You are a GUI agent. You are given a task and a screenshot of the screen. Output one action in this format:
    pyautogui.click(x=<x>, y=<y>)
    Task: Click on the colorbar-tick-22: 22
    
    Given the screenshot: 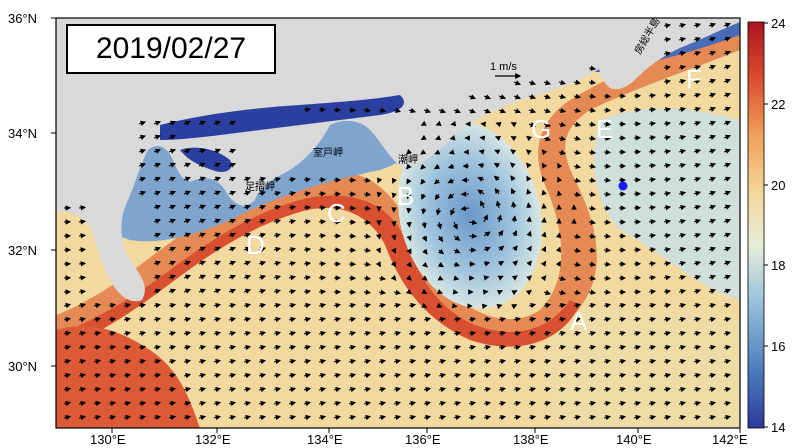 What is the action you would take?
    pyautogui.click(x=778, y=104)
    